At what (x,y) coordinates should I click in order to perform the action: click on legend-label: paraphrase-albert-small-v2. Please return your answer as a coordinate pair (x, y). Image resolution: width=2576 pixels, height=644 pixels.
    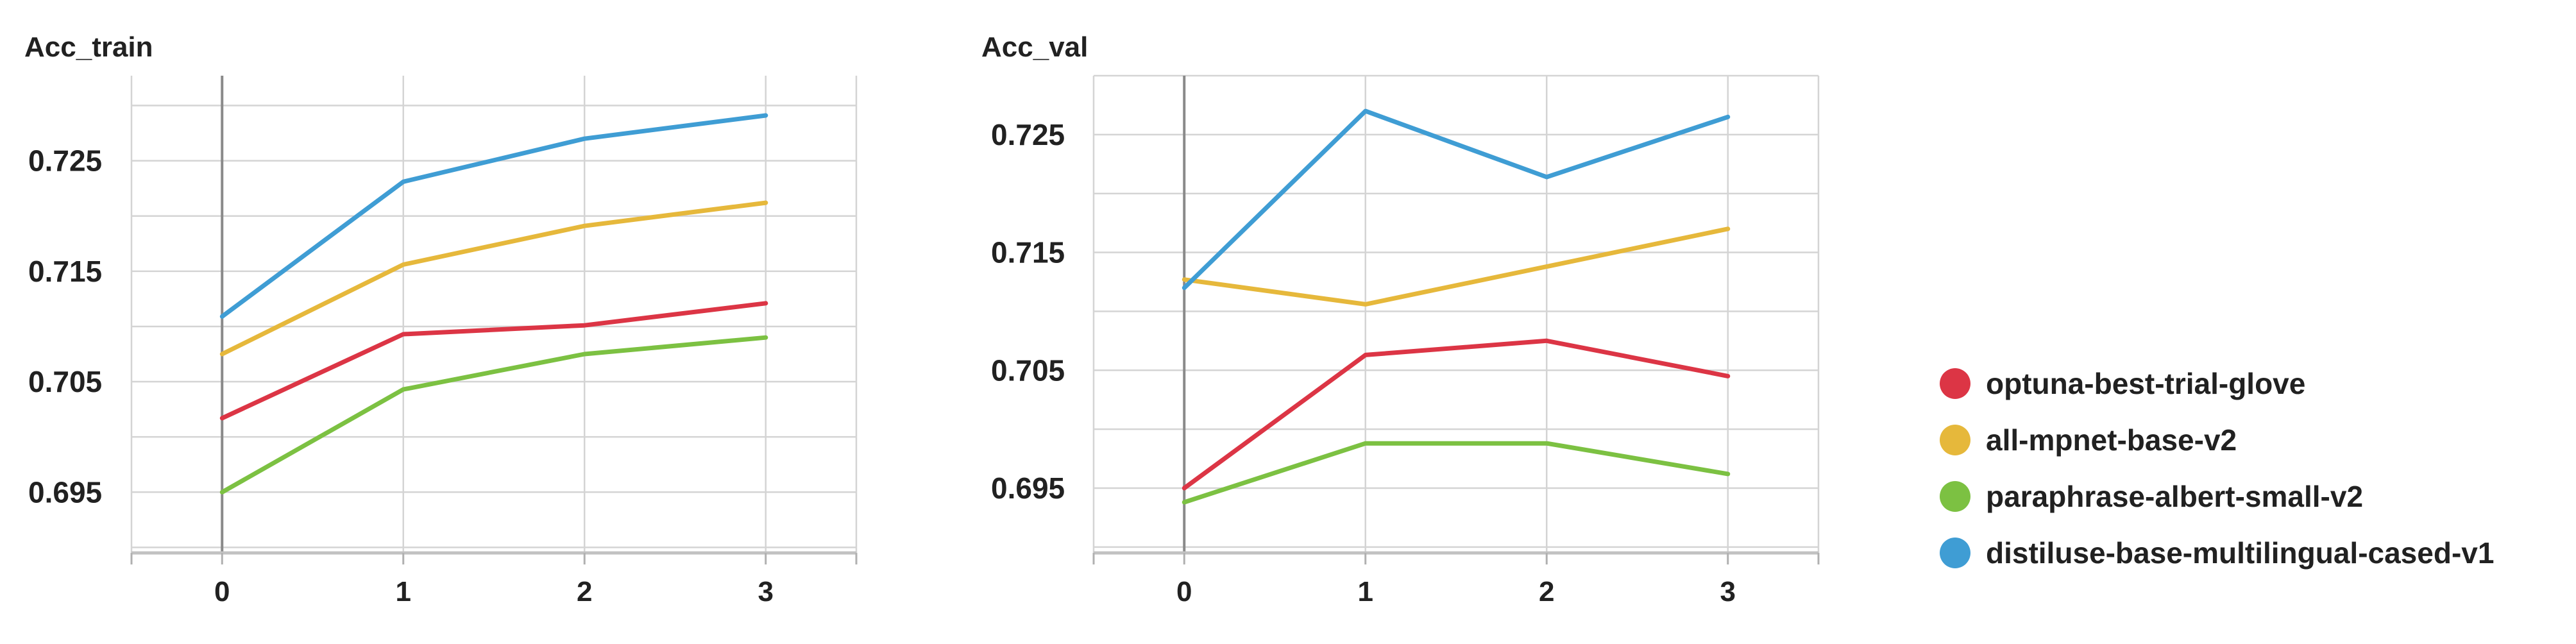
    Looking at the image, I should click on (2174, 496).